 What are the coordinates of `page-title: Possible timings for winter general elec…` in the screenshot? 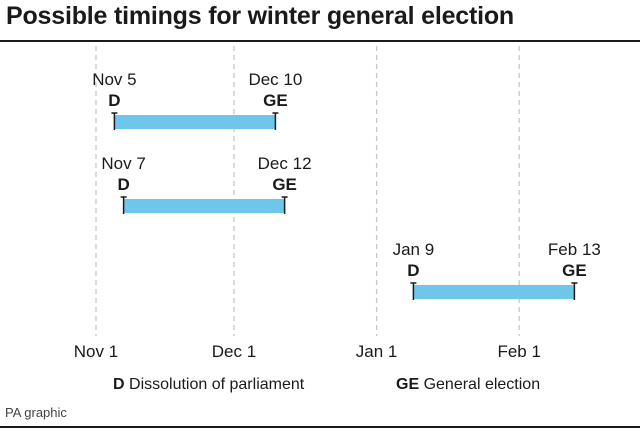 It's located at (260, 16).